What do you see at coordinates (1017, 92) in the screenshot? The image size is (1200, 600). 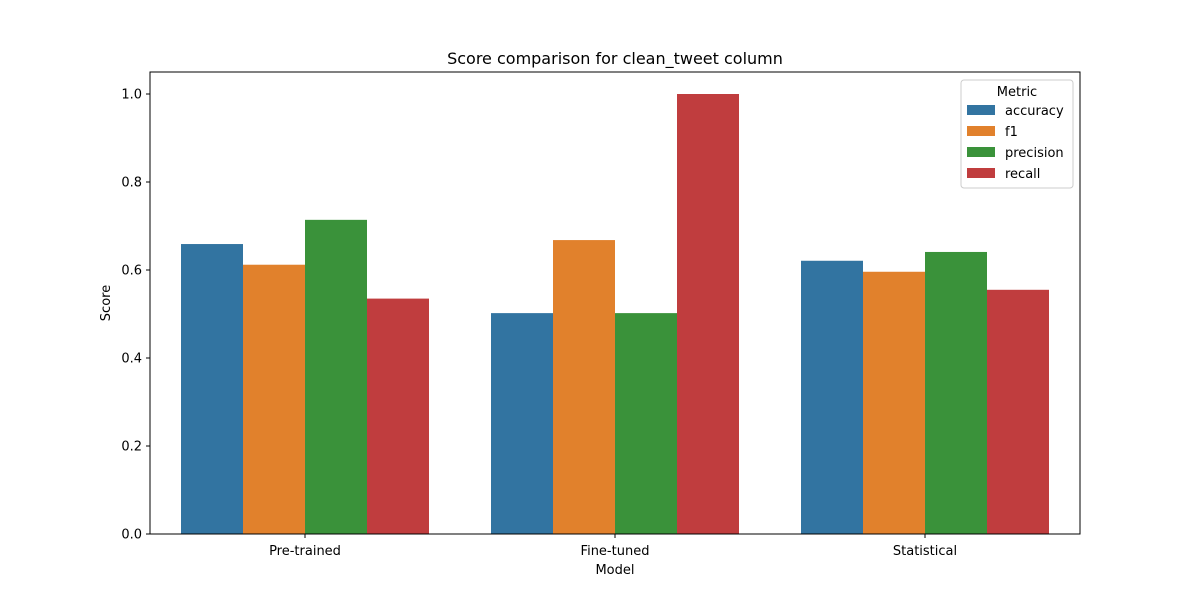 I see `legend-title: Metric` at bounding box center [1017, 92].